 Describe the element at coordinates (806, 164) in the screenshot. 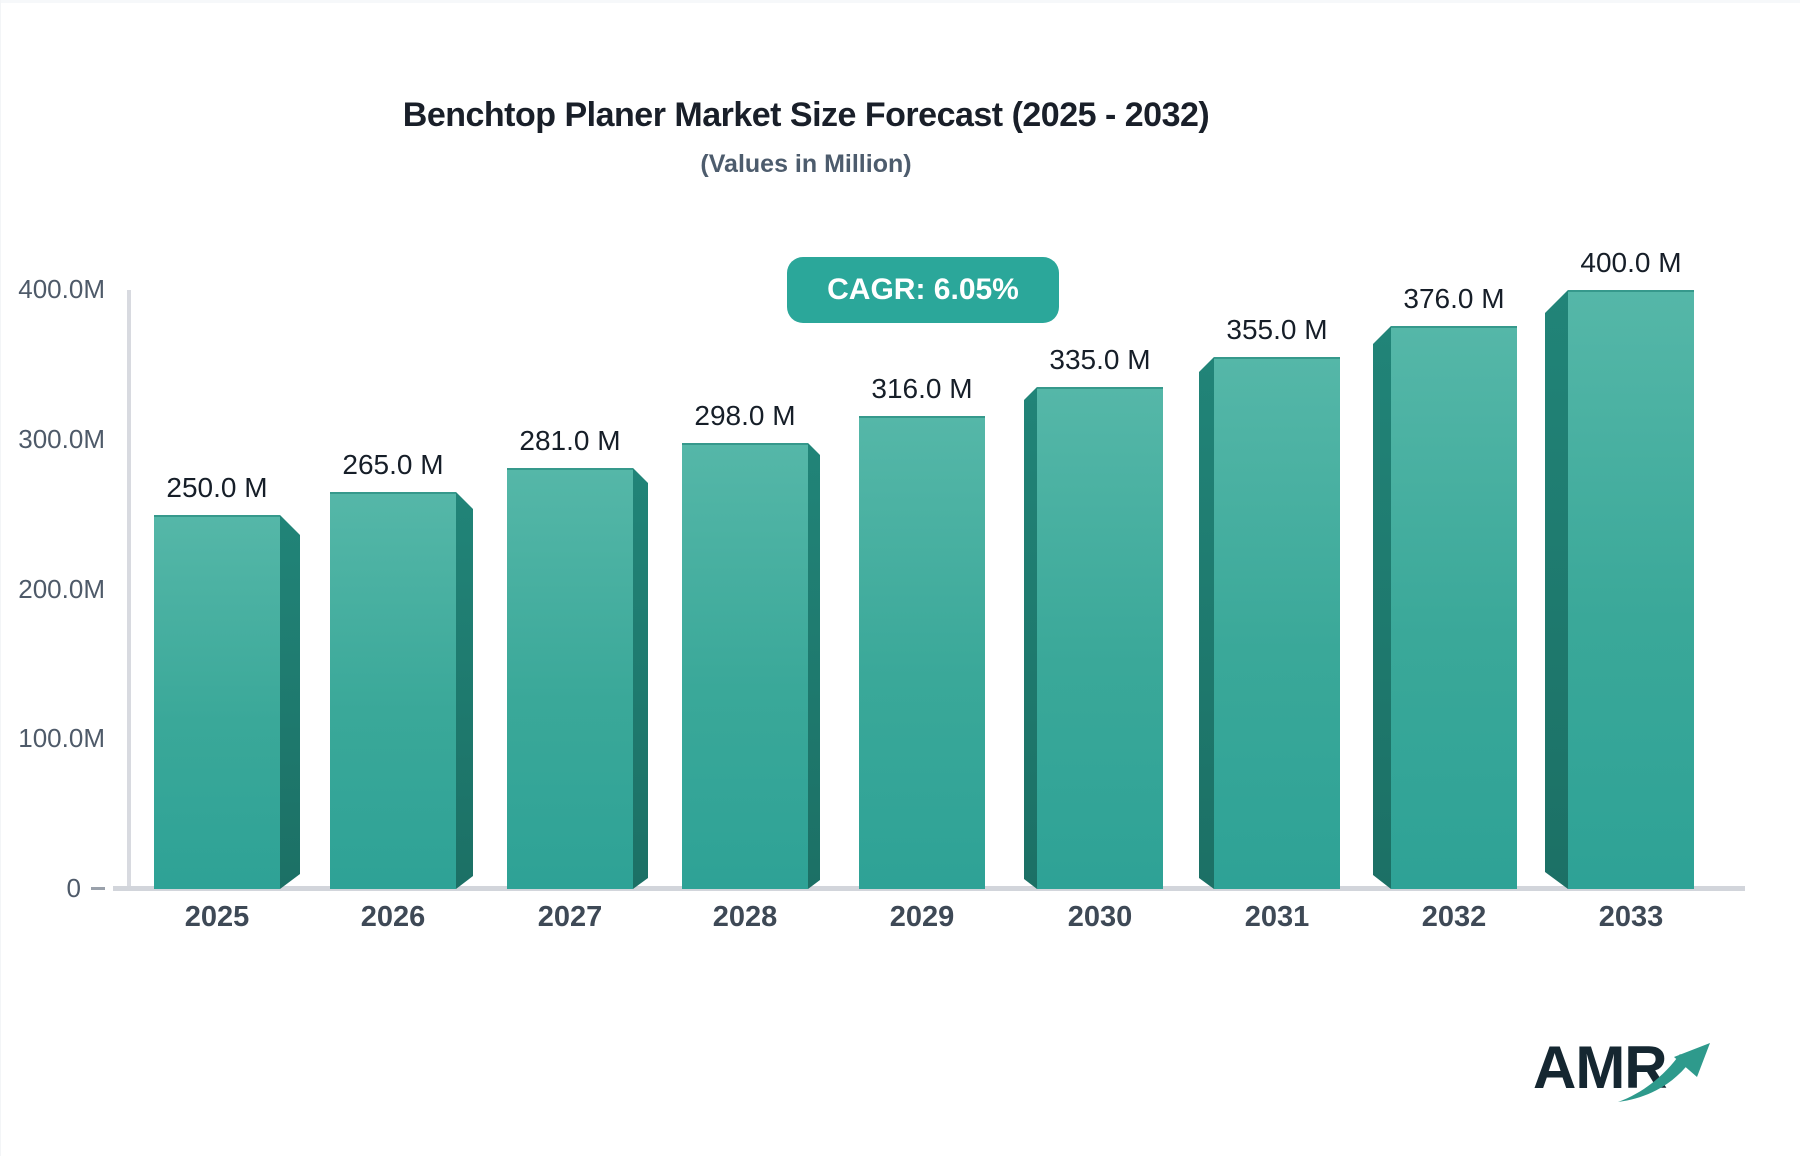

I see `page-subtitle: (Values in Million)` at that location.